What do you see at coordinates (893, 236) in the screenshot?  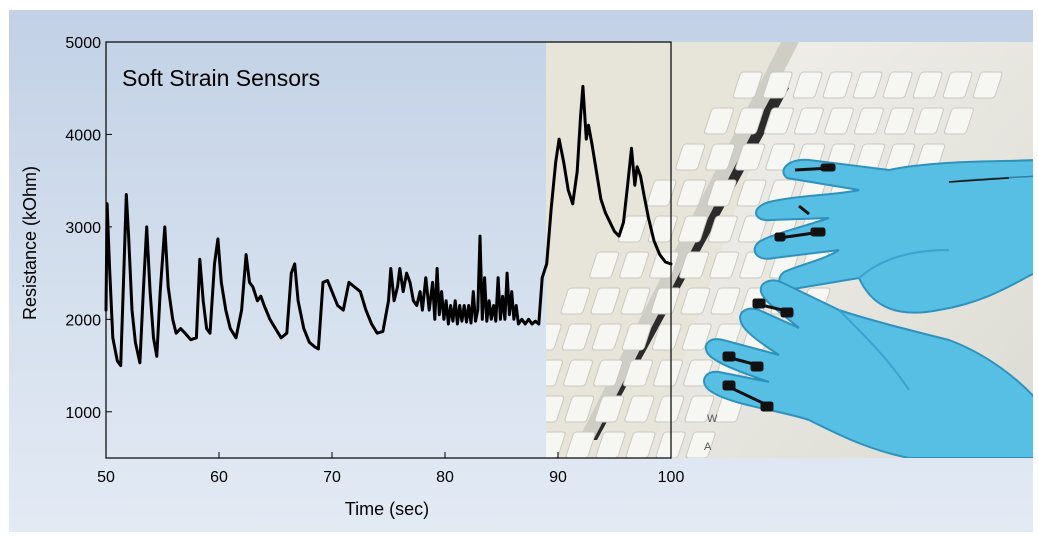 I see `right-gloved-hand` at bounding box center [893, 236].